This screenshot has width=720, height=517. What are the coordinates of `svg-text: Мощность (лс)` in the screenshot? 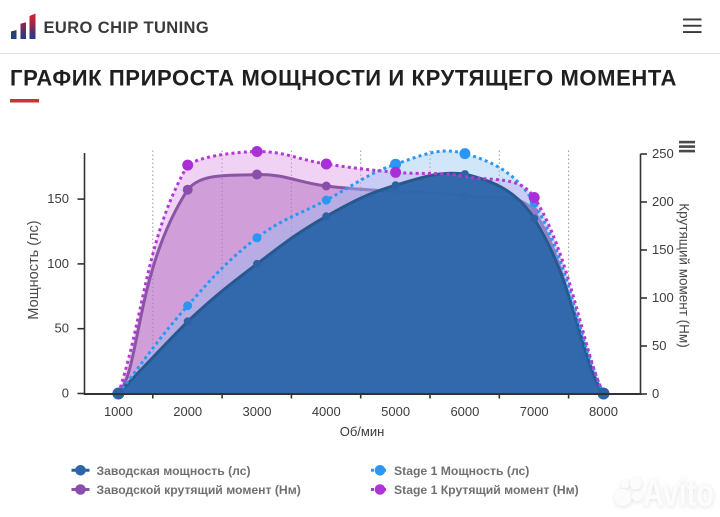 It's located at (34, 269).